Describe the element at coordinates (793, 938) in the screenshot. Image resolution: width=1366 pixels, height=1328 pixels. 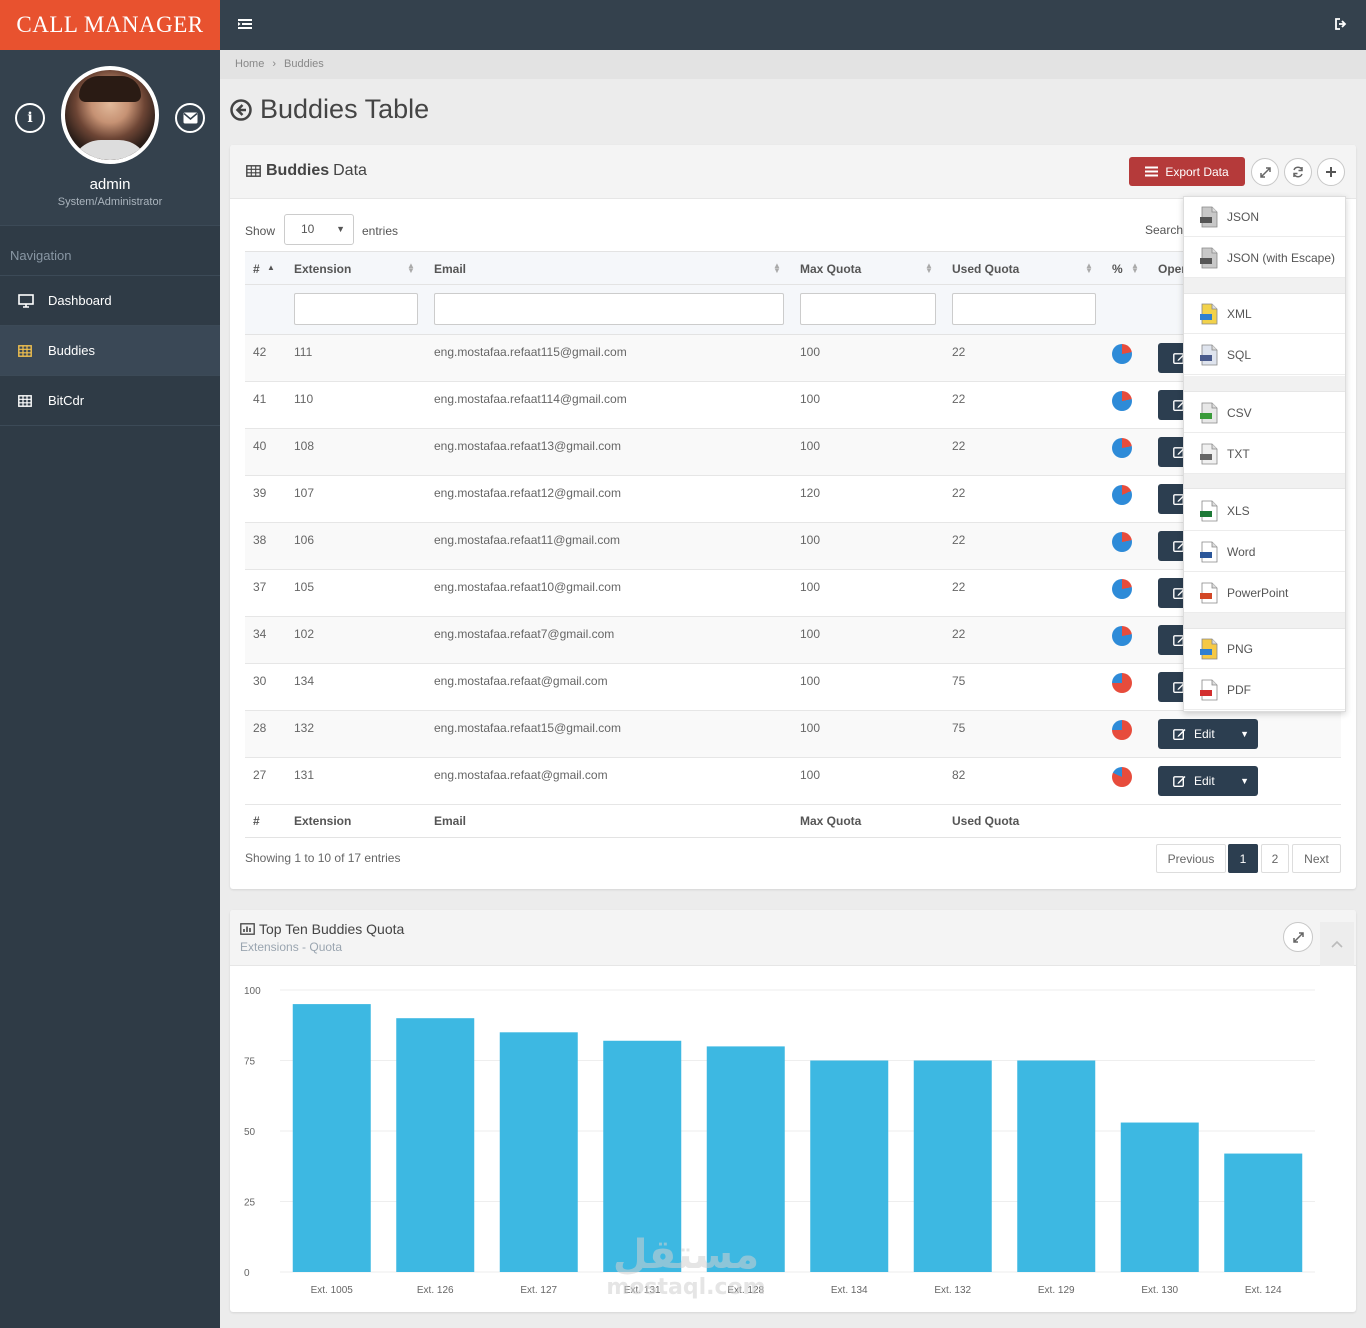
I see `chart-panel-header: Top Ten Buddies Quota Extensions - Quota` at that location.